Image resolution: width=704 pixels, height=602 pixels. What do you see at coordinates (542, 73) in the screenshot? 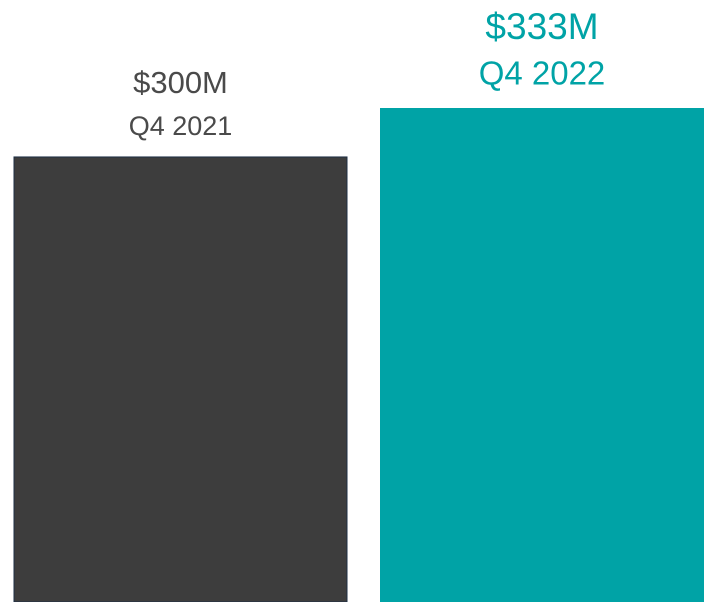
I see `category-label: Q4 2022` at bounding box center [542, 73].